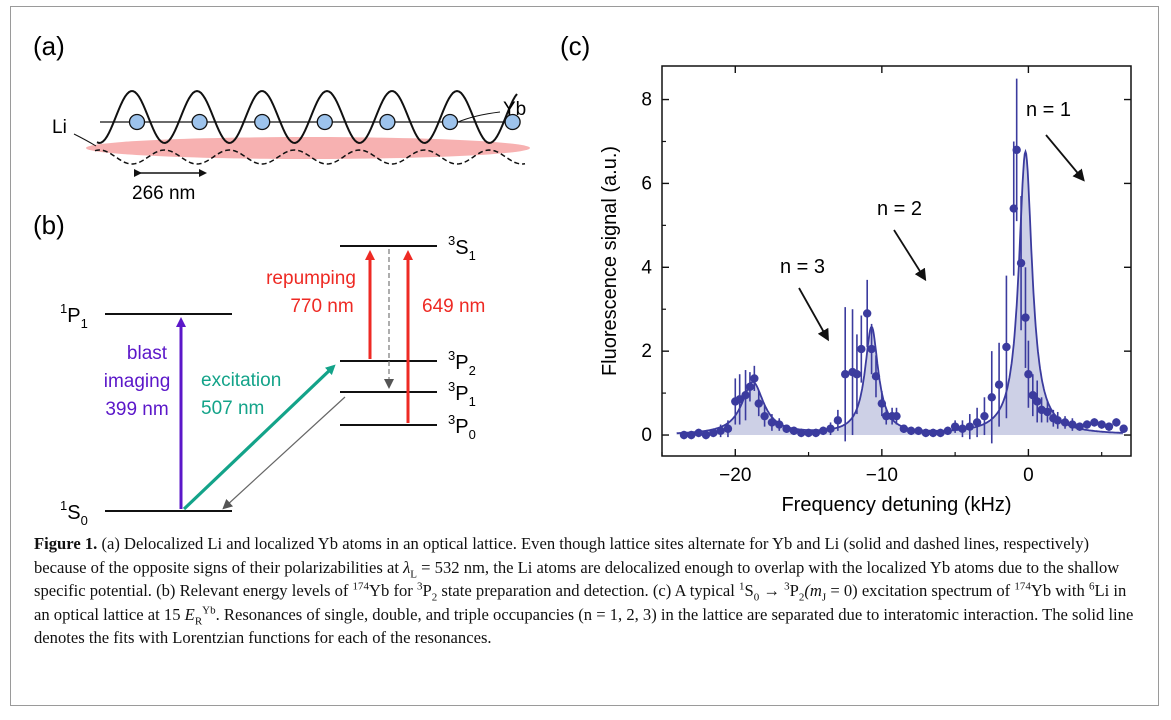 This screenshot has height=720, width=1171. I want to click on caption-er-sup: Yb, so click(209, 609).